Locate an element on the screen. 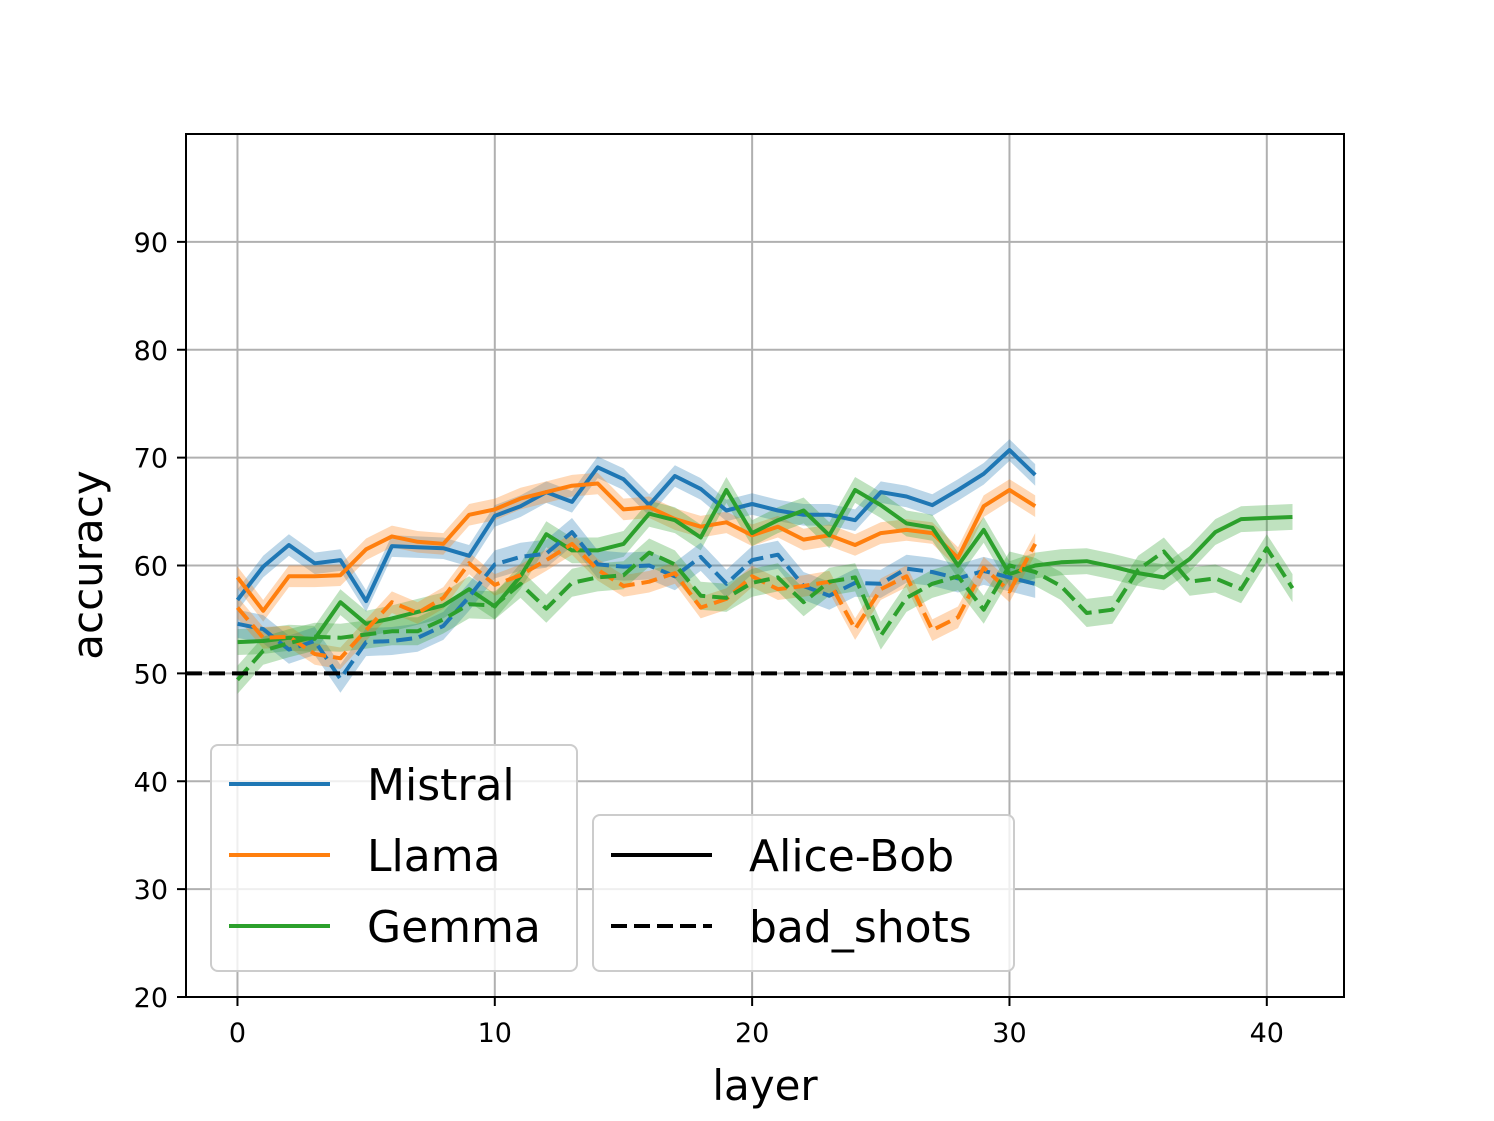  legend-models: Mistral Llama Gemma is located at coordinates (394, 858).